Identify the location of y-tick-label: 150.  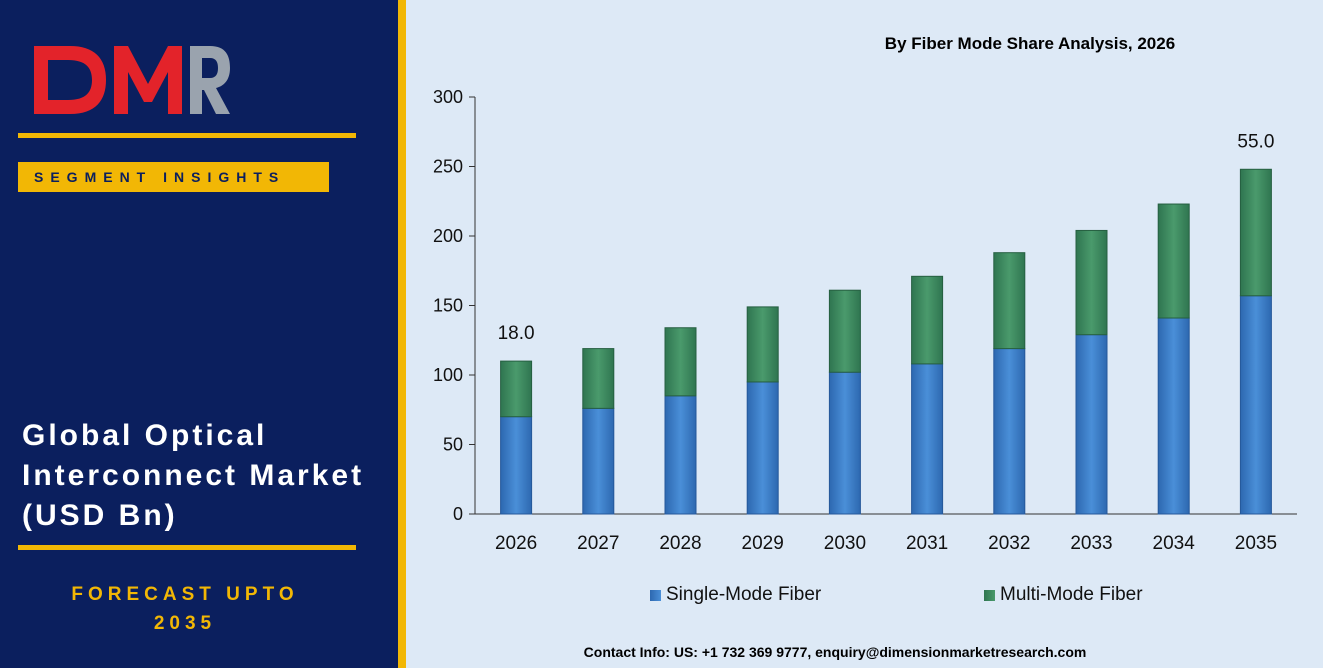
(448, 306).